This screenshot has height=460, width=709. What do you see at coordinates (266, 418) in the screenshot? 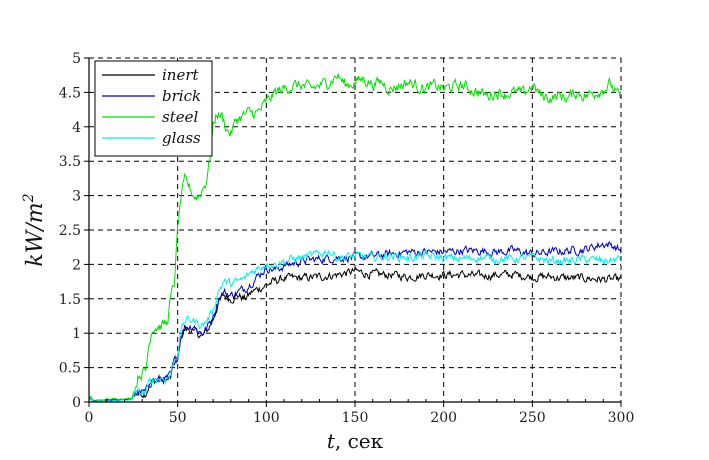
I see `x-tick-label: 100` at bounding box center [266, 418].